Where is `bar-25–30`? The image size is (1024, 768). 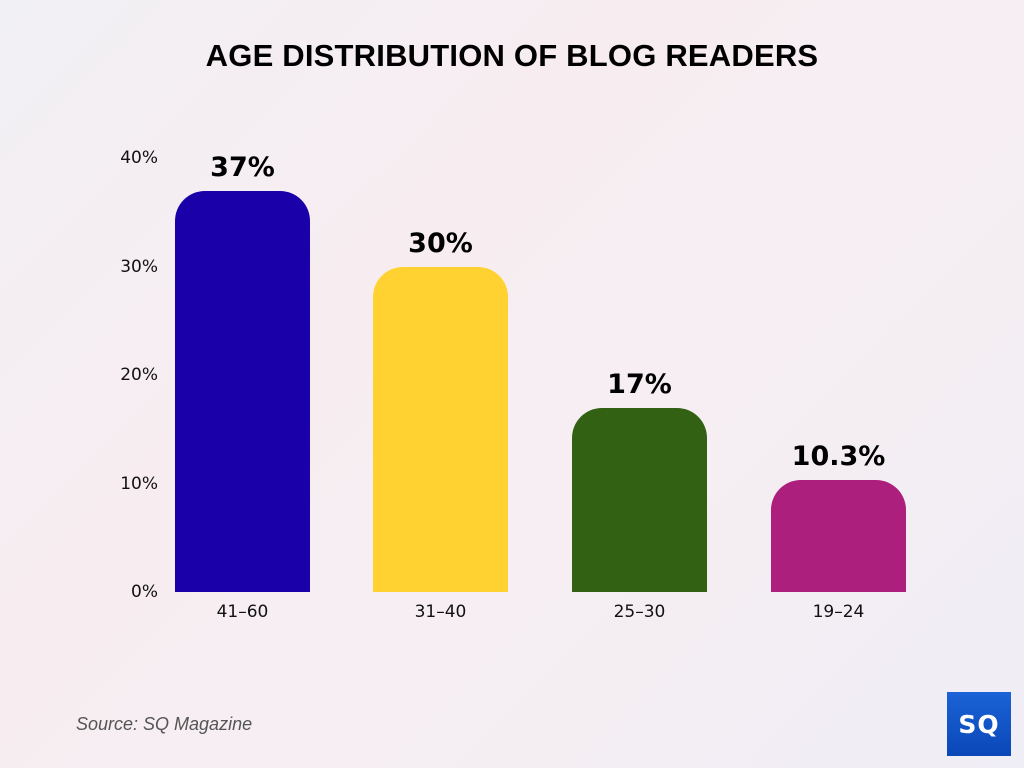
bar-25–30 is located at coordinates (639, 499).